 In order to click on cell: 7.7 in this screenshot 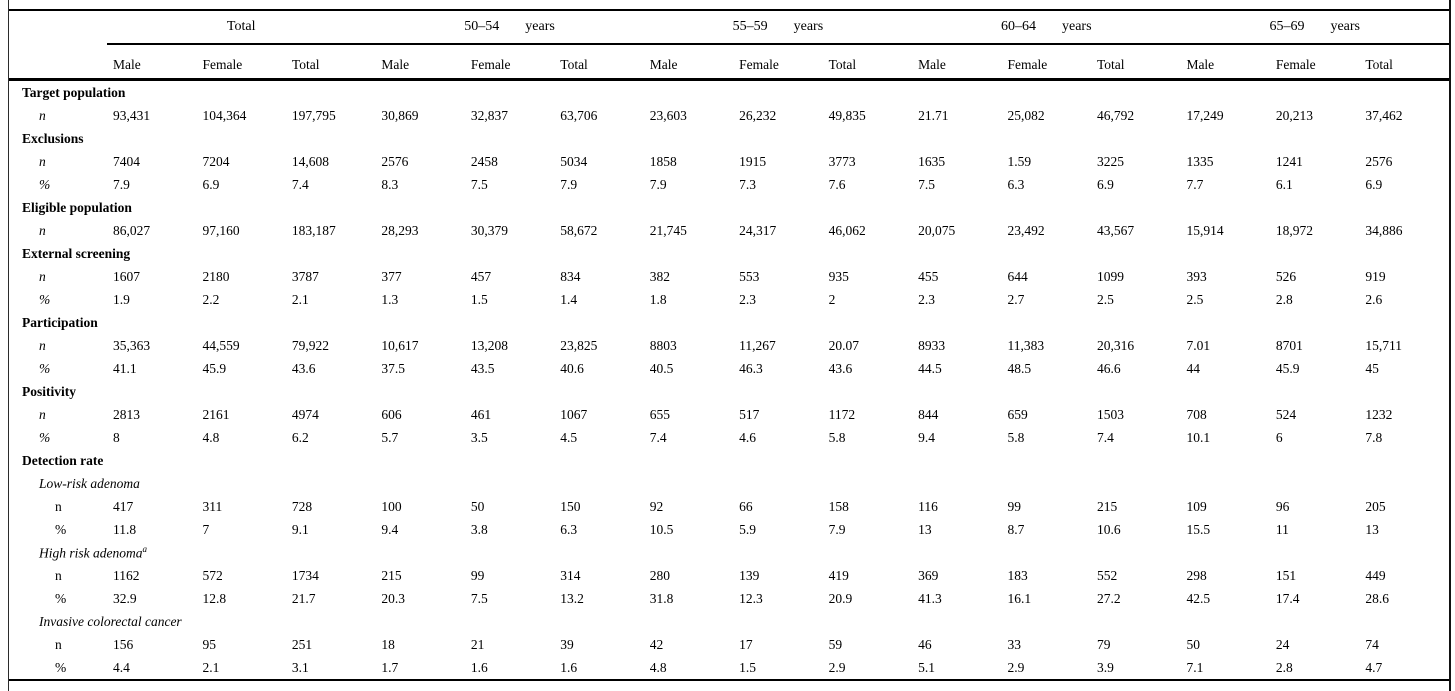, I will do `click(1195, 184)`.